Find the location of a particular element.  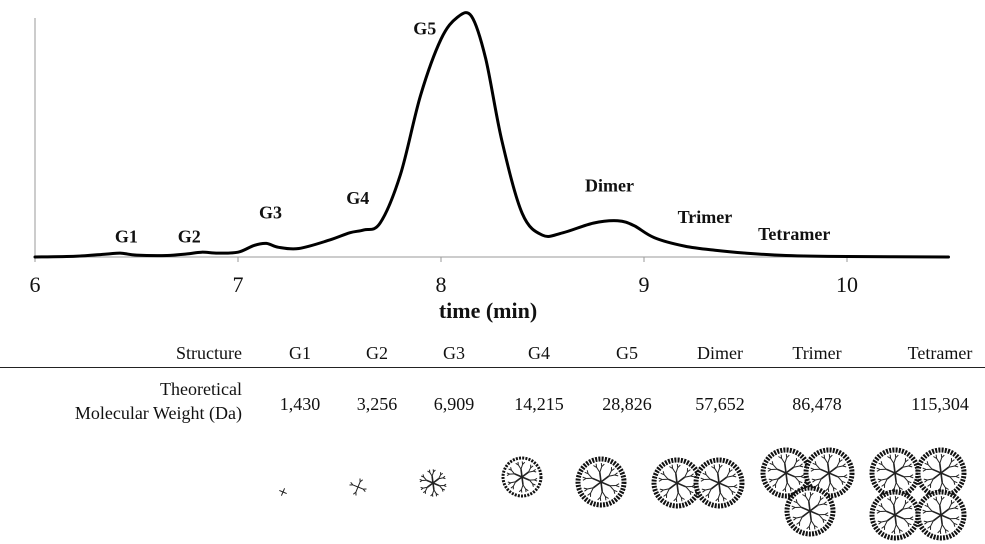

table-divider is located at coordinates (492, 367).